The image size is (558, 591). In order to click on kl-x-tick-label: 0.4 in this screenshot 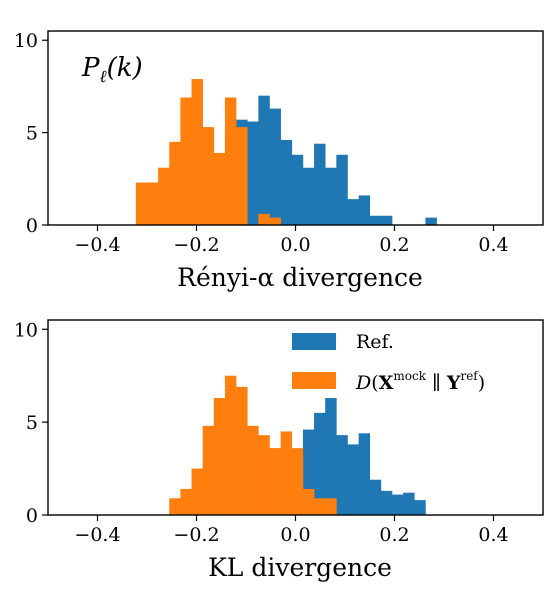, I will do `click(493, 535)`.